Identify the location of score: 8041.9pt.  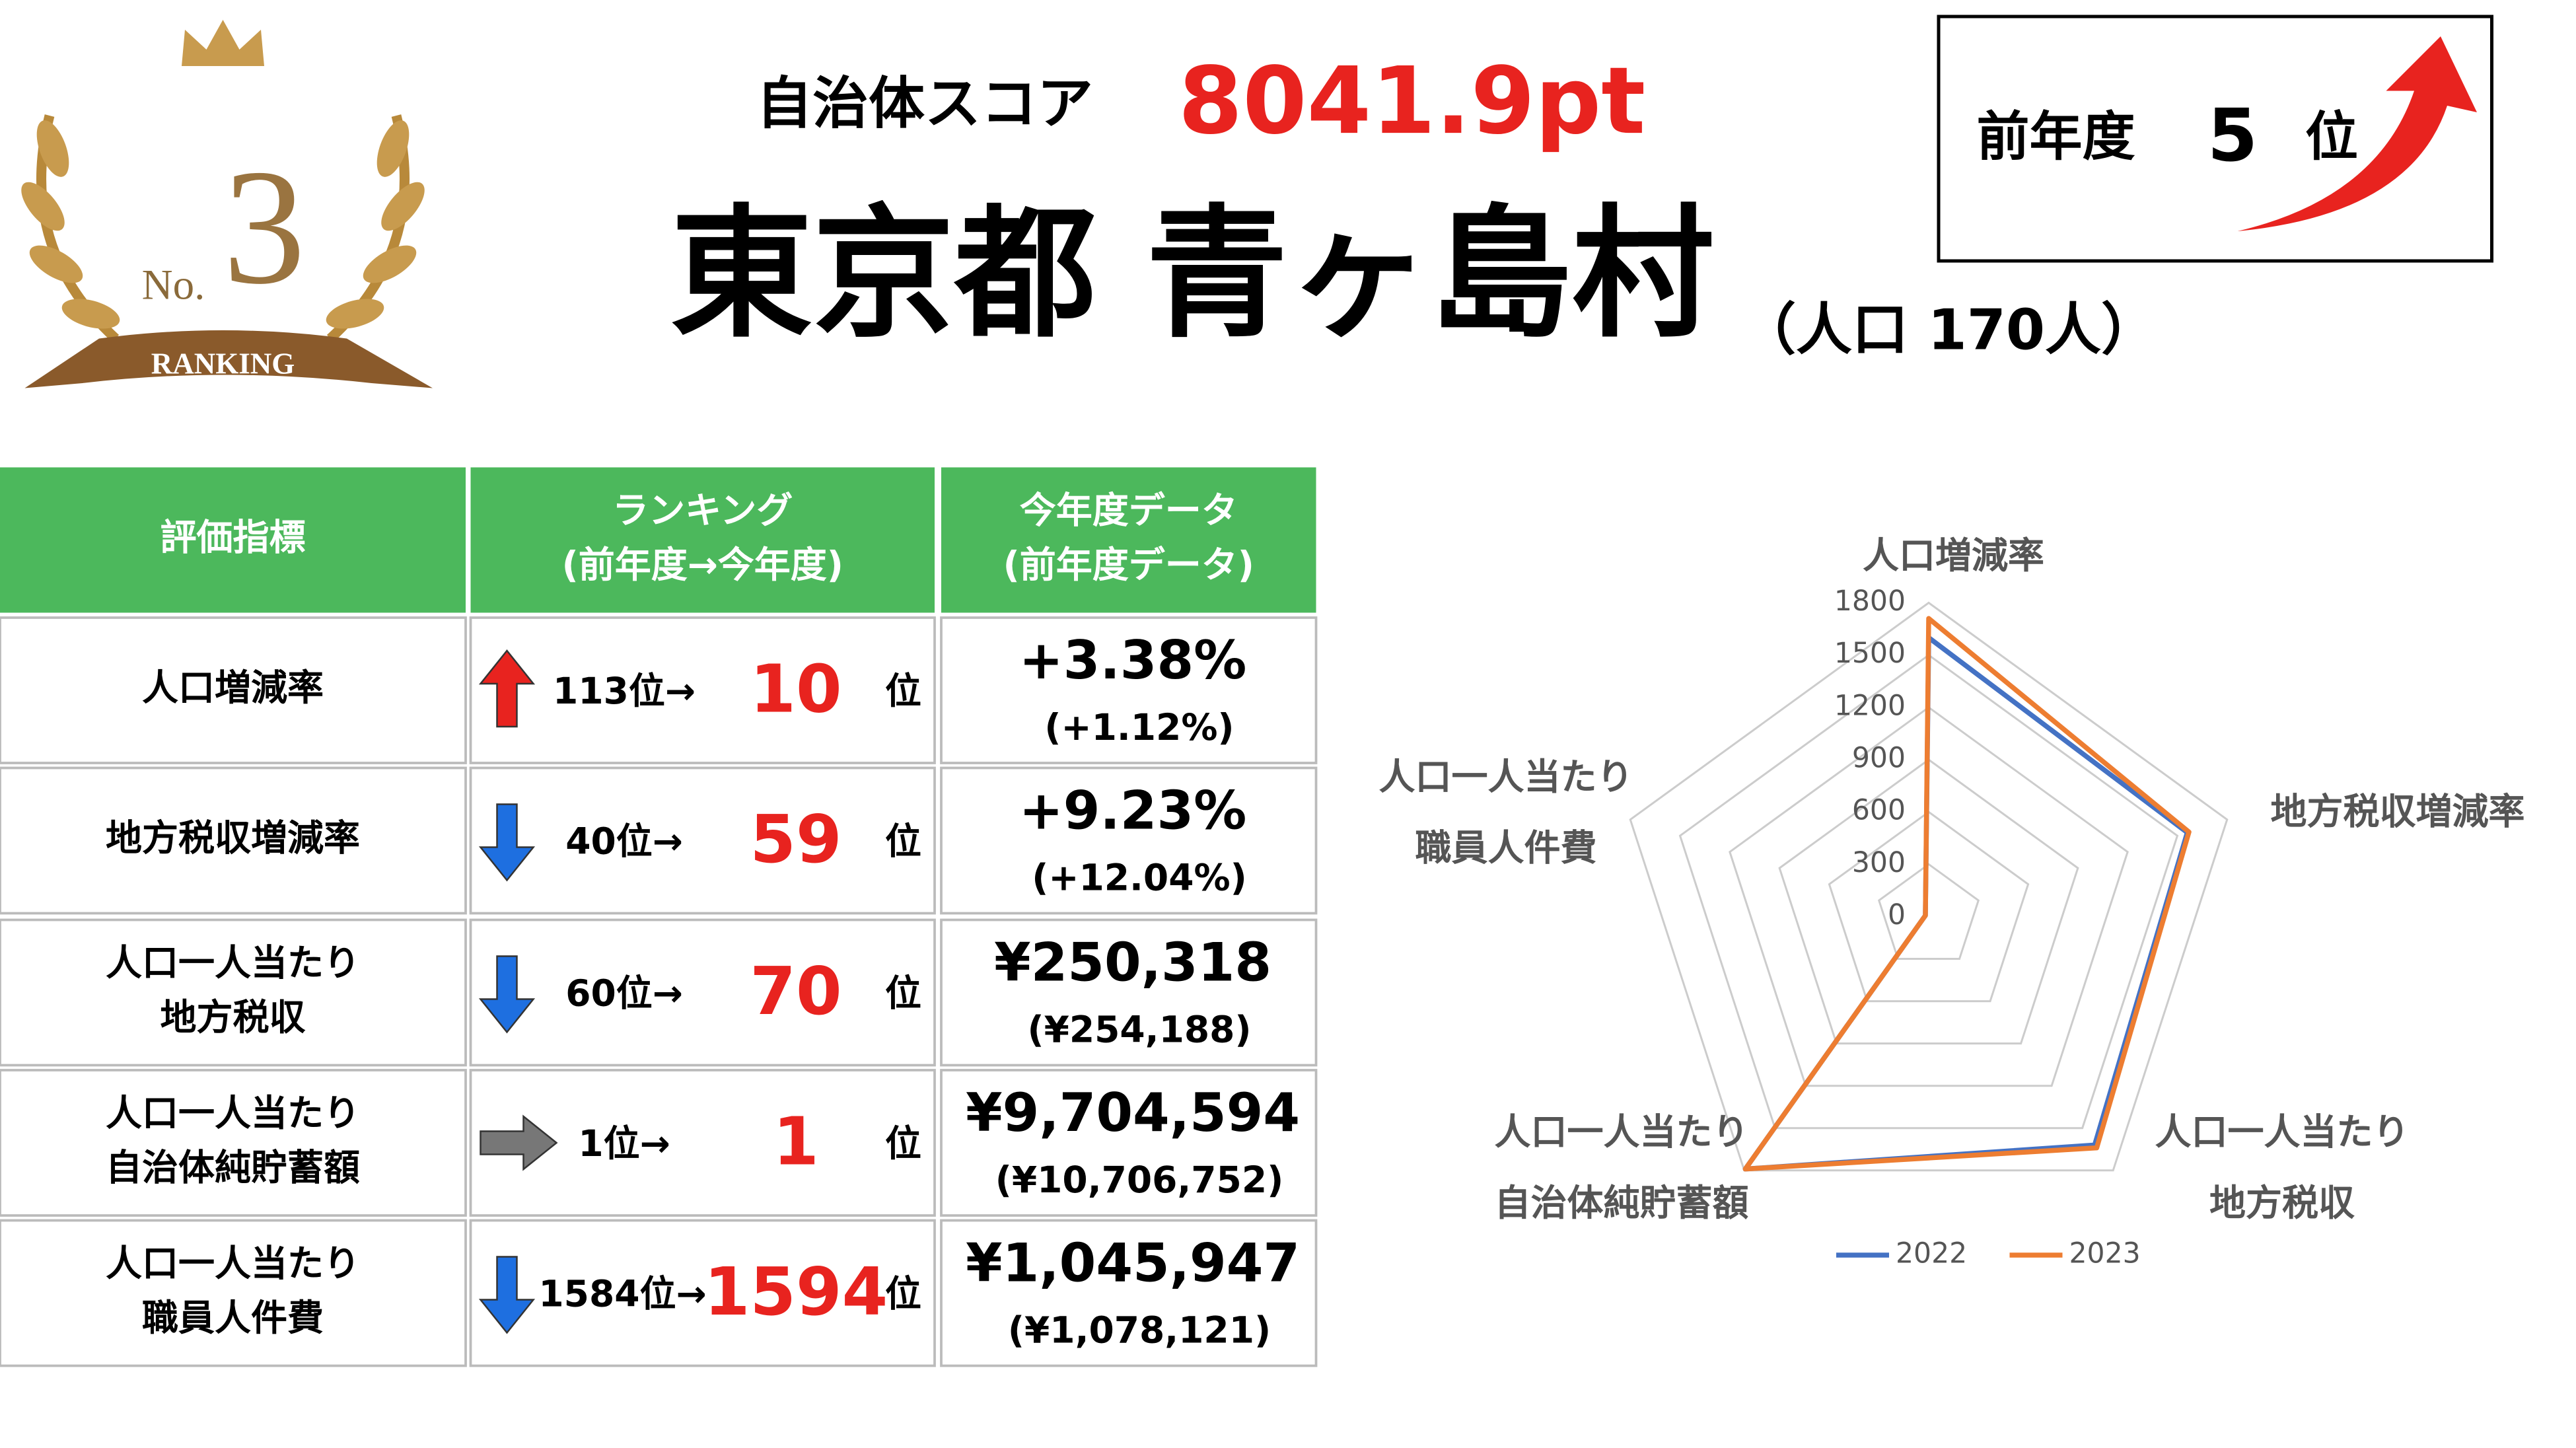
(1412, 101).